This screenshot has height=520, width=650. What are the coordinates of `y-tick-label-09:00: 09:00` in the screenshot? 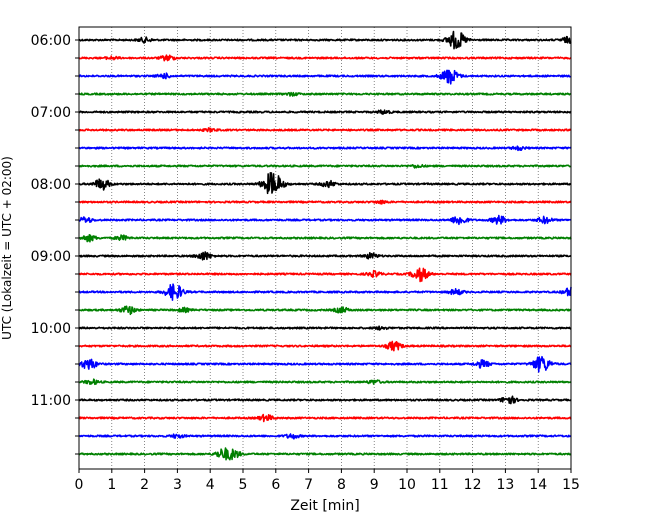 It's located at (51, 257).